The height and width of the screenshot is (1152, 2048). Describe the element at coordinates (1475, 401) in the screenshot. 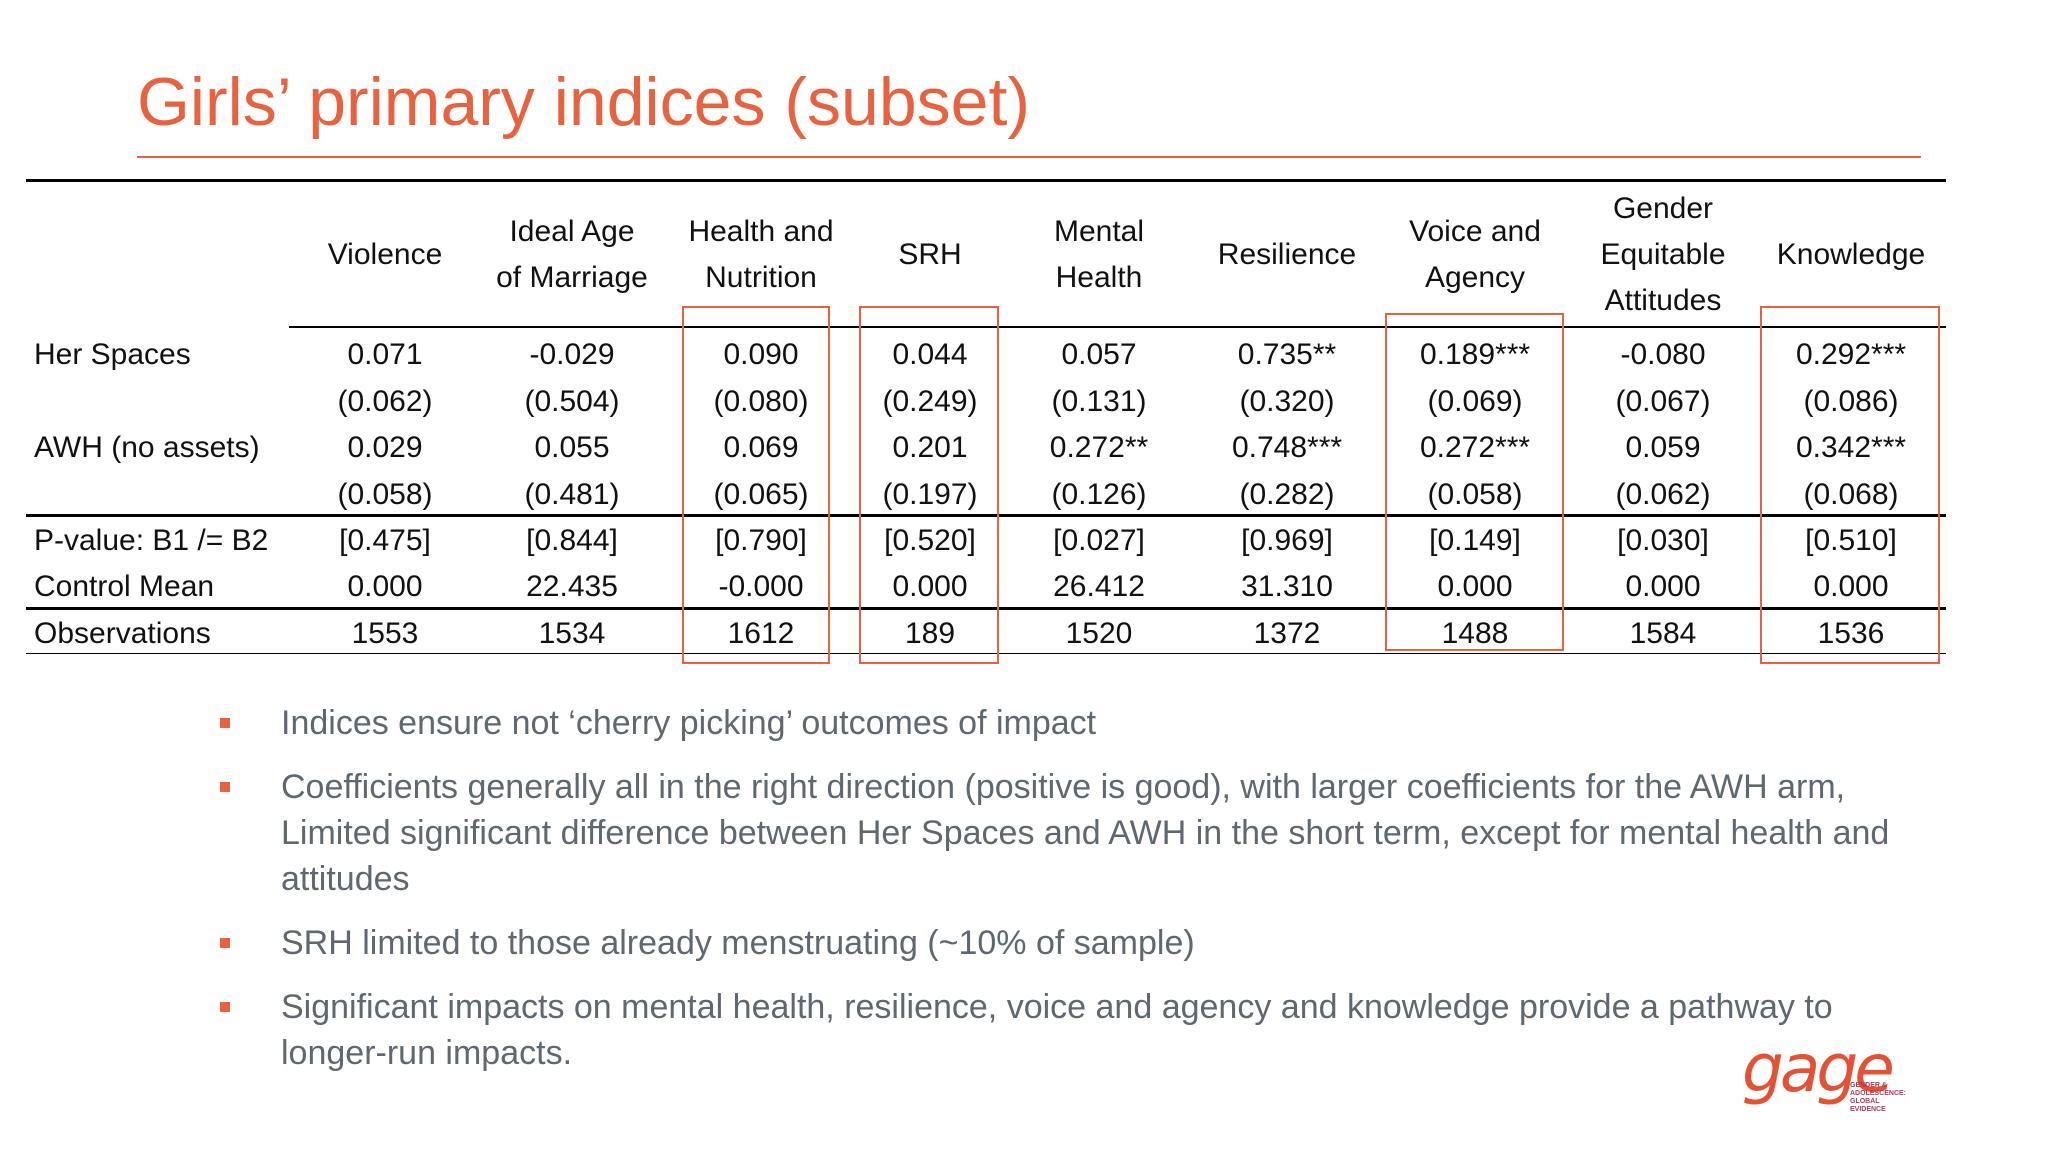

I see `table-cell: (0.069)` at that location.